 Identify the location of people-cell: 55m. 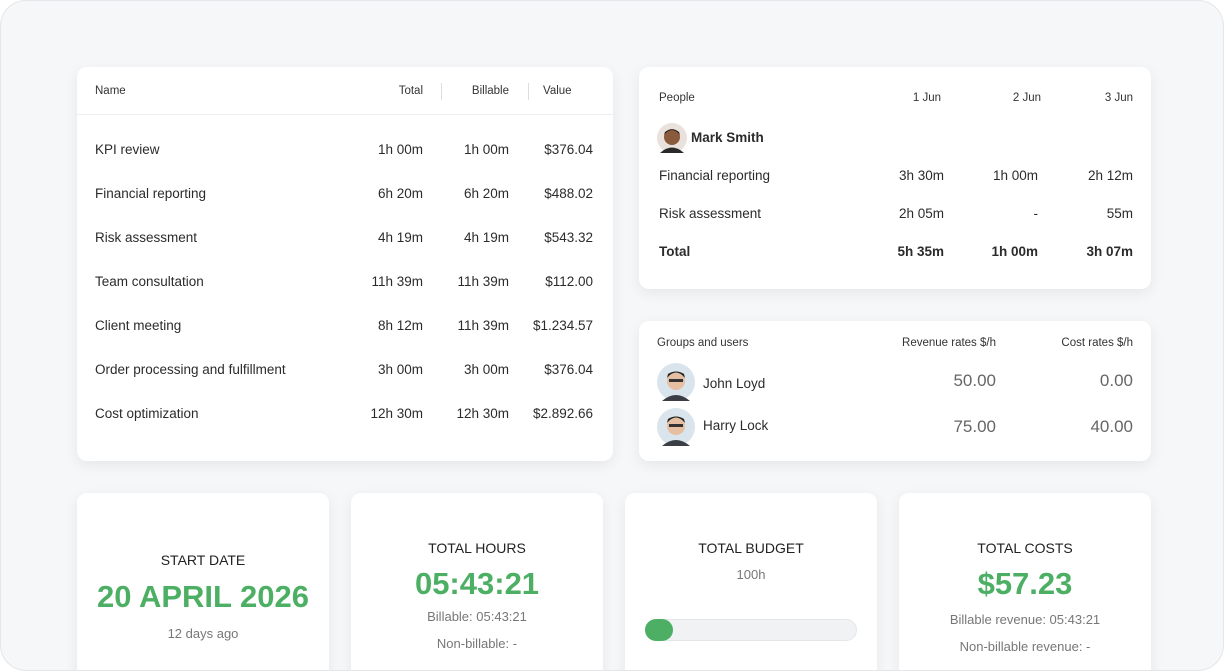
(1119, 213).